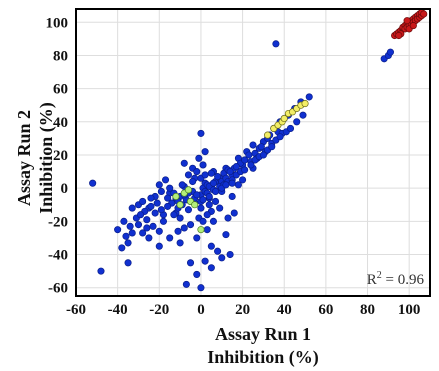 This screenshot has width=439, height=371. What do you see at coordinates (24, 158) in the screenshot?
I see `y-axis-title-line-1: Assay Run 2` at bounding box center [24, 158].